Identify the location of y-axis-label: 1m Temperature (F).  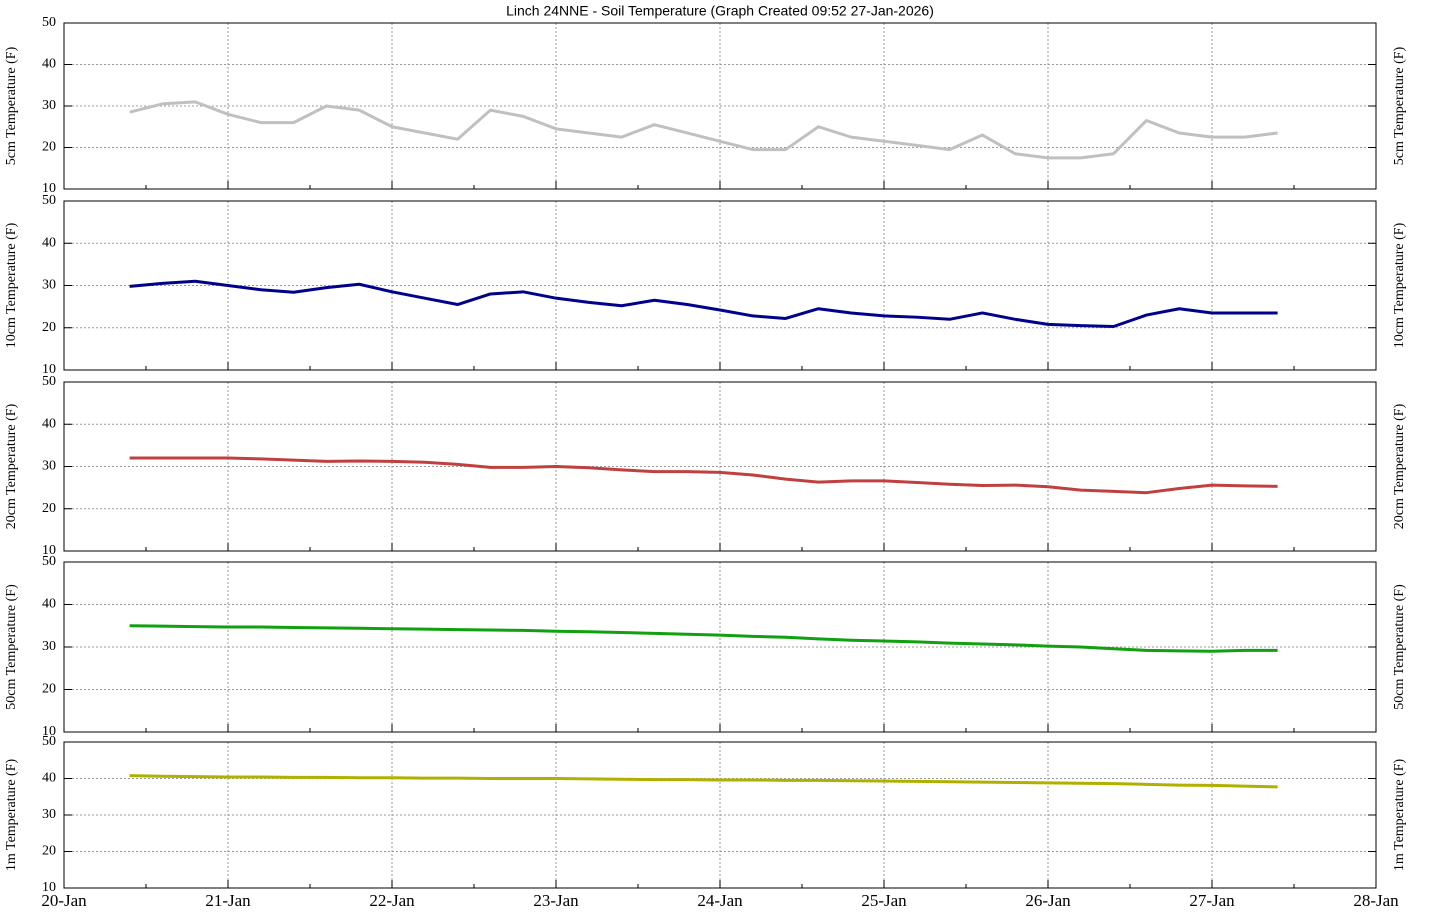
(11, 815).